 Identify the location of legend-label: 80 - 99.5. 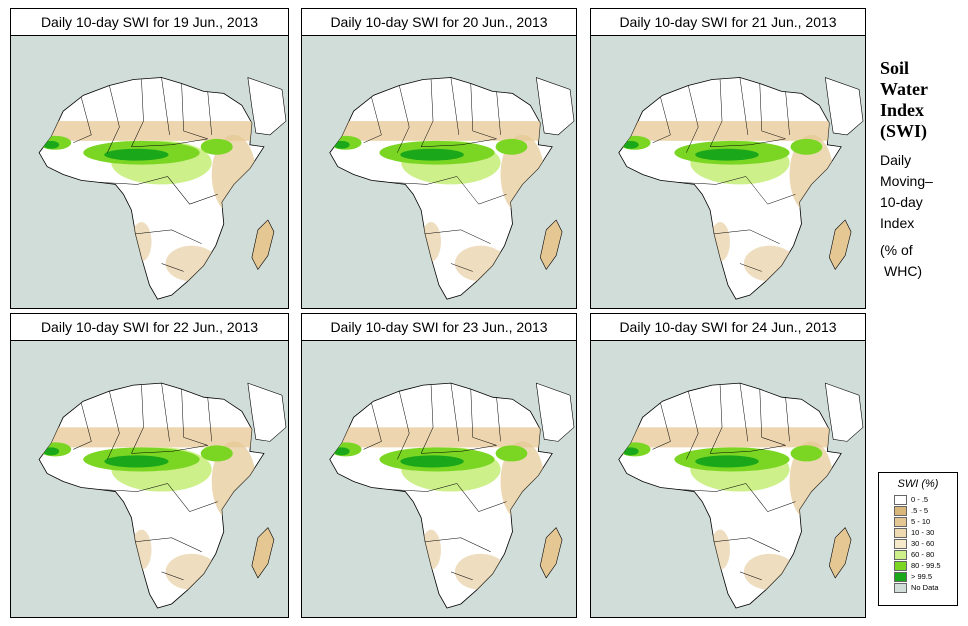
(926, 565).